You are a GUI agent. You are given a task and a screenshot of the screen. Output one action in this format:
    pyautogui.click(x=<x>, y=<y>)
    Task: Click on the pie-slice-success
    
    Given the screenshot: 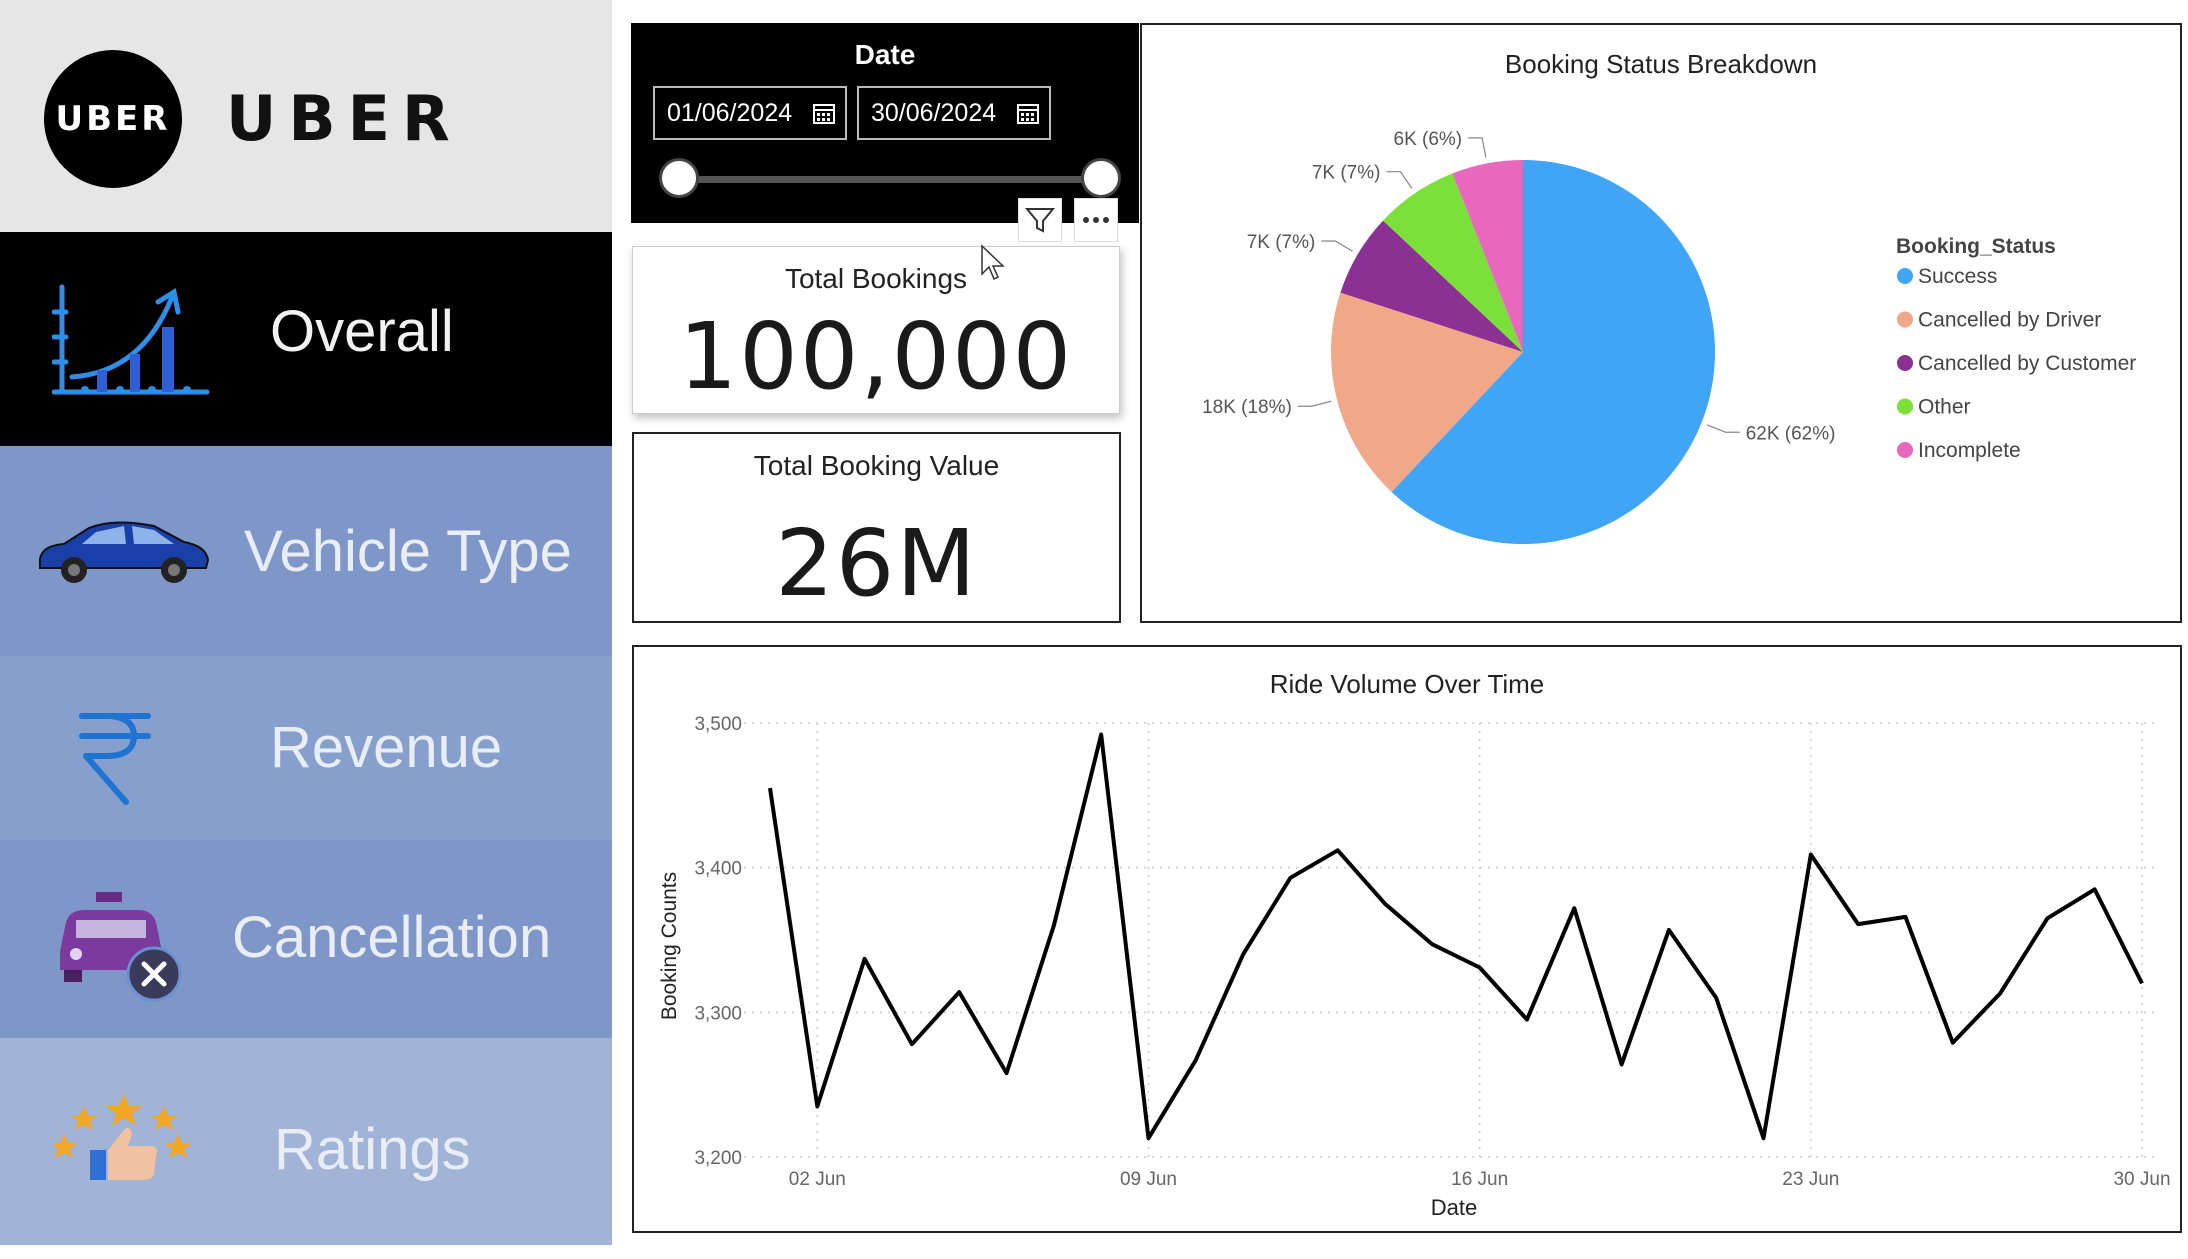 What is the action you would take?
    pyautogui.click(x=1553, y=352)
    